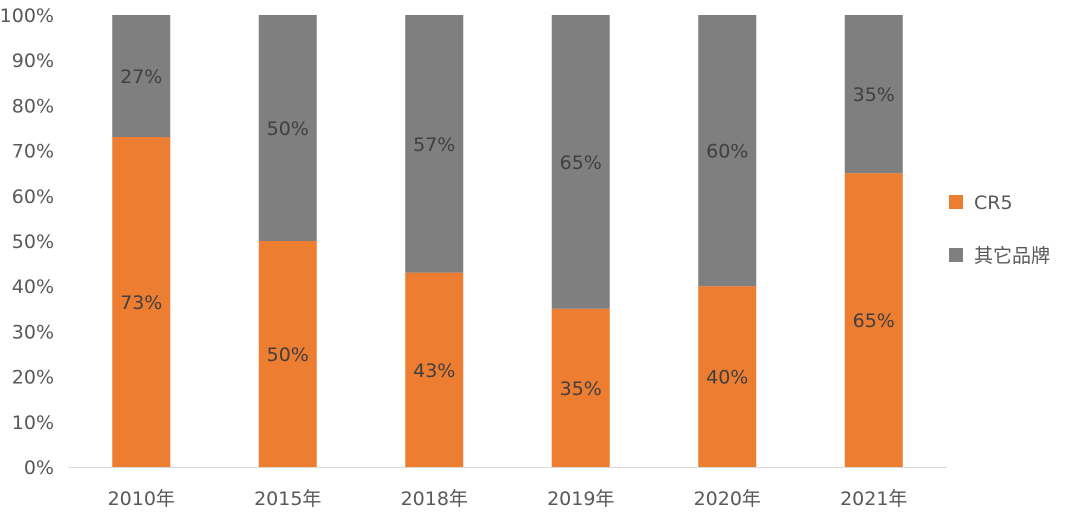 The image size is (1080, 512). I want to click on data-label: 27%, so click(141, 77).